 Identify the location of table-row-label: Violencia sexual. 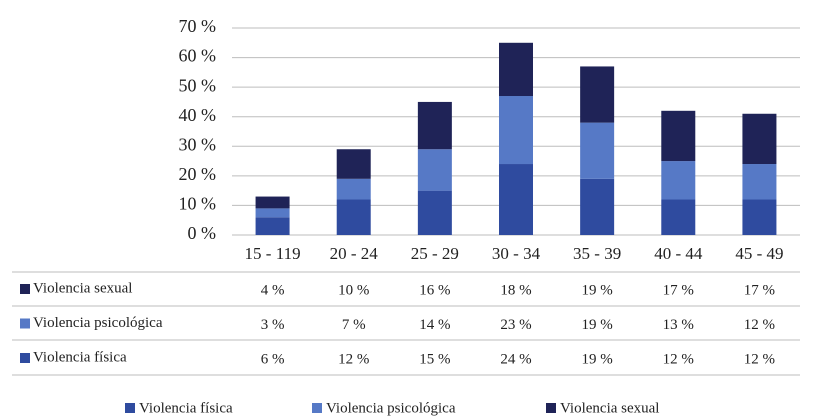
(82, 288).